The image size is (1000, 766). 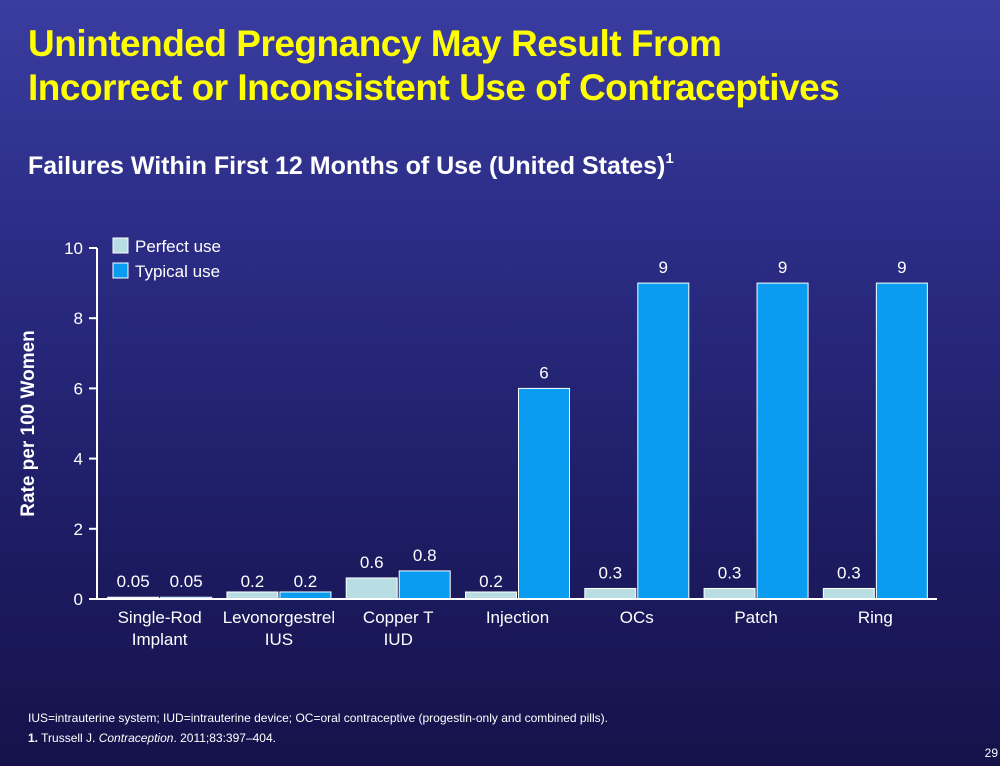 What do you see at coordinates (28, 423) in the screenshot?
I see `y-axis-title: Rate per 100 Women` at bounding box center [28, 423].